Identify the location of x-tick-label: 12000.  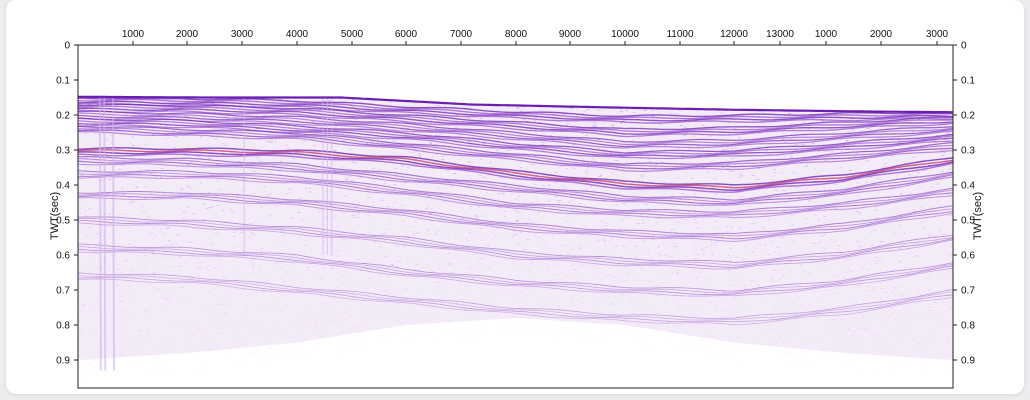
(734, 34).